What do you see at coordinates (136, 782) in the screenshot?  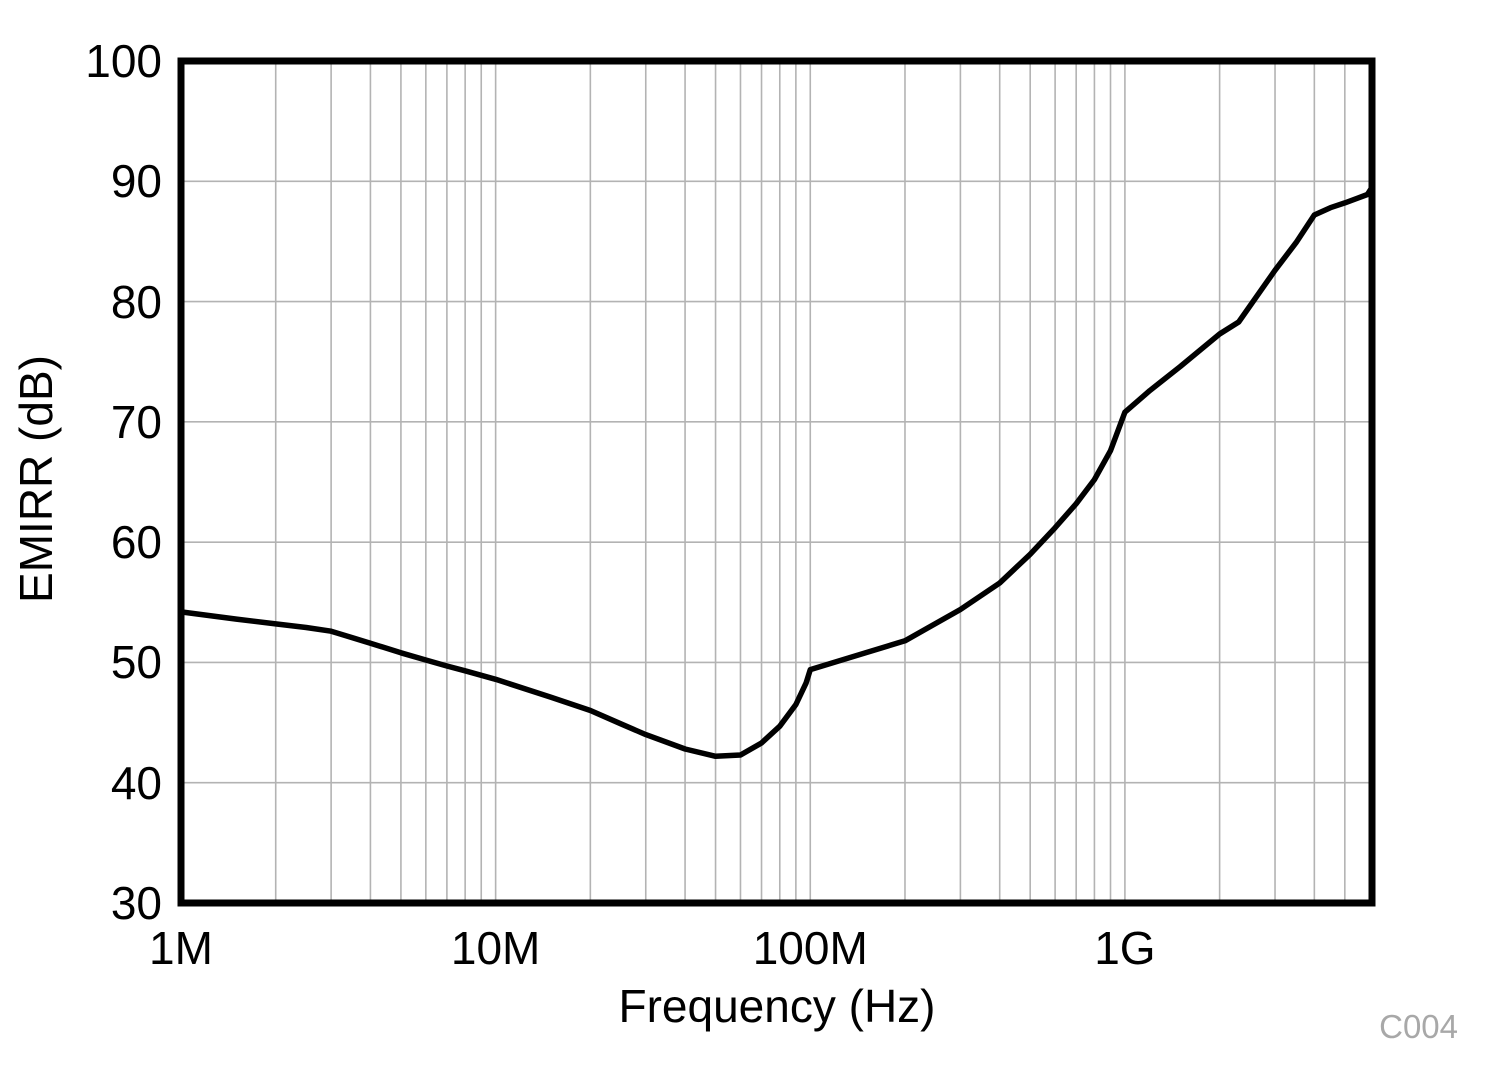 I see `y-tick-label: 40` at bounding box center [136, 782].